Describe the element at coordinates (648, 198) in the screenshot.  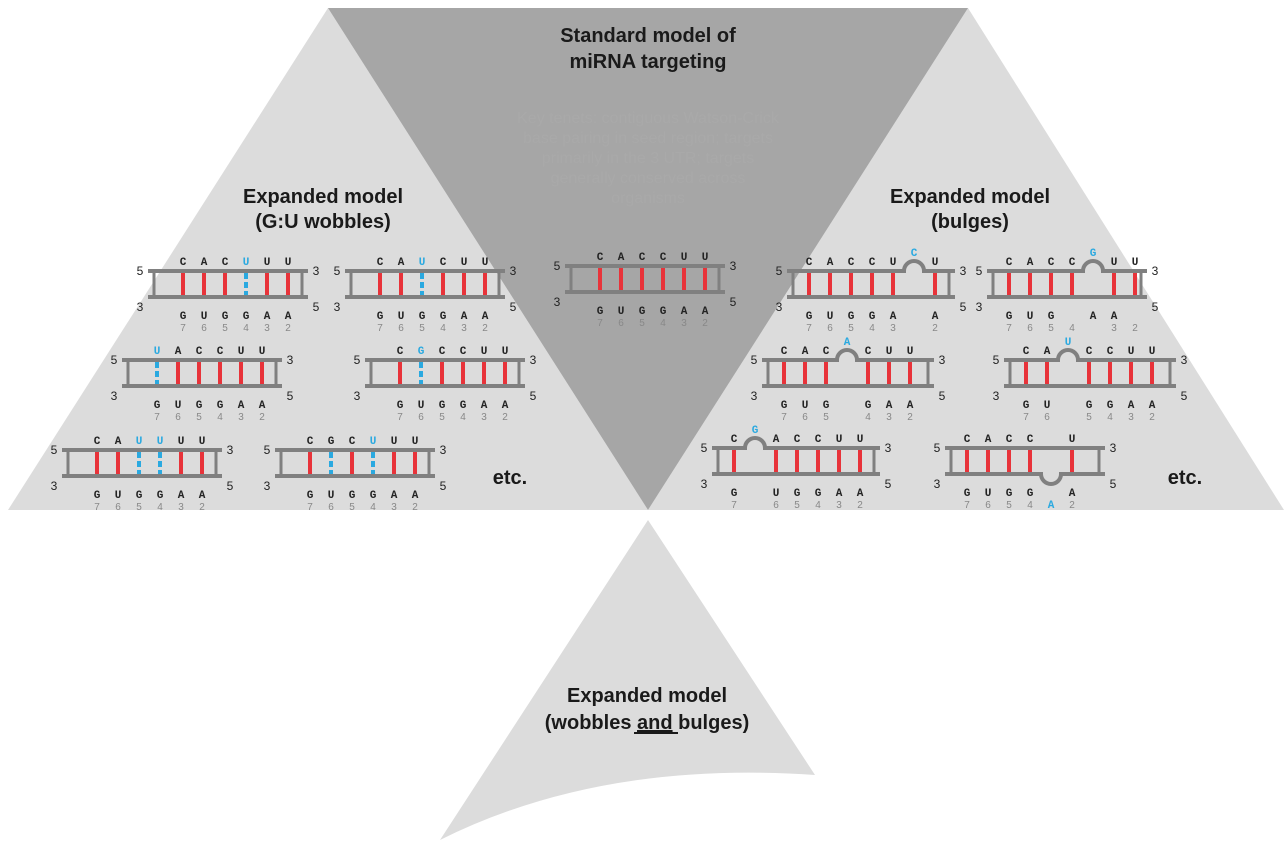
I see `tenets-line5: organisms` at that location.